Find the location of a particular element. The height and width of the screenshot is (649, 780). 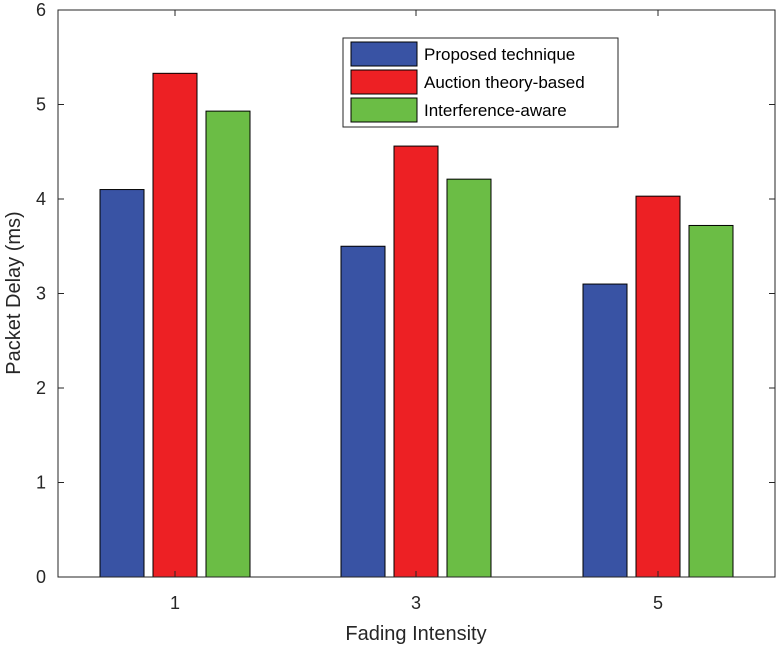

y-tick-label: 5 is located at coordinates (41, 105).